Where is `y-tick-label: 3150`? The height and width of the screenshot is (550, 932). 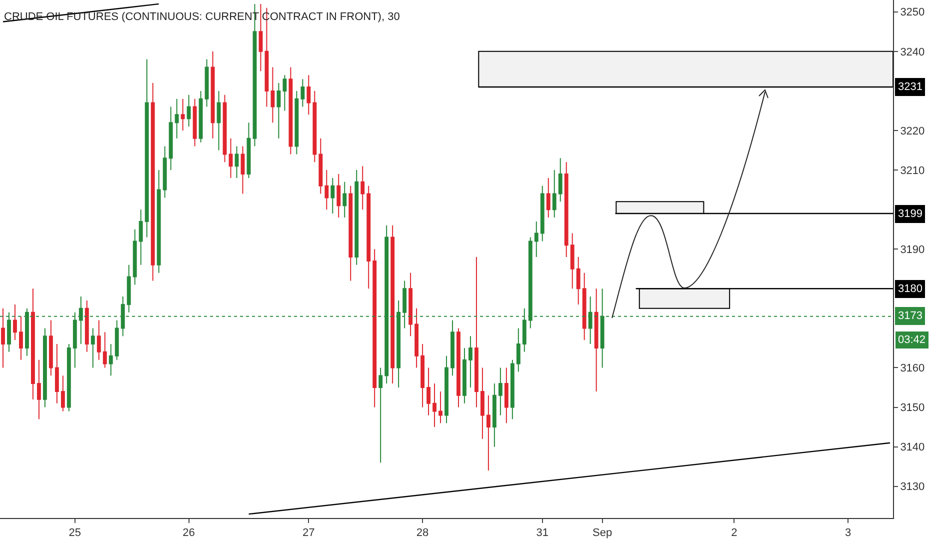 y-tick-label: 3150 is located at coordinates (912, 408).